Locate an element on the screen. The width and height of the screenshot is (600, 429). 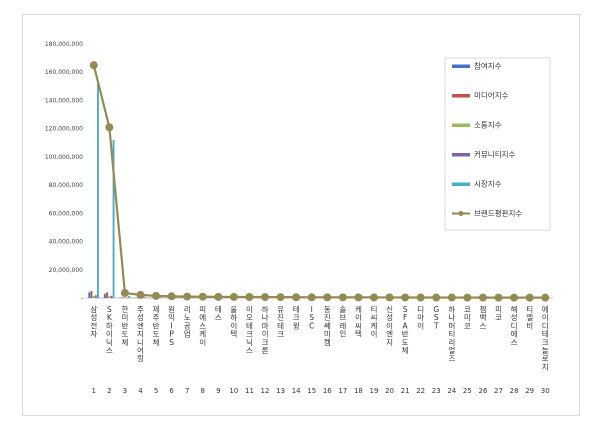
x-category-label: 제주반도체 is located at coordinates (156, 326).